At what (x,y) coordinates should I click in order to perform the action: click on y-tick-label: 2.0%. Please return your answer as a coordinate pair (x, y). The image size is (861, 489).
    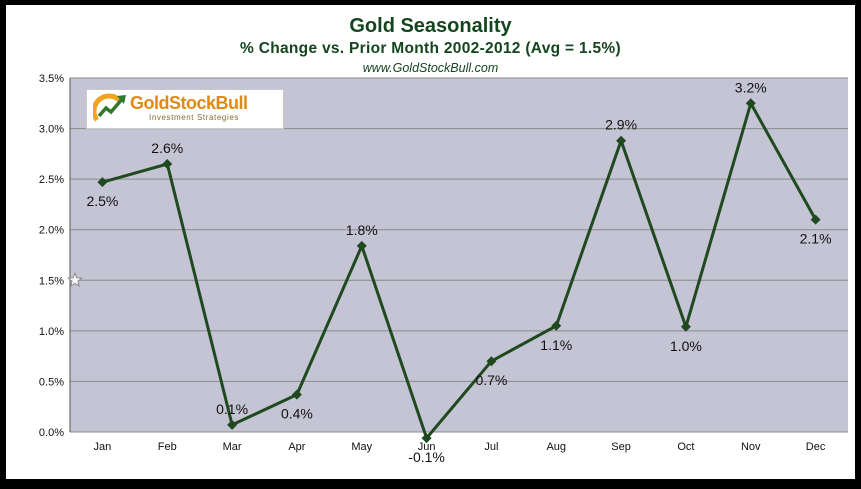
    Looking at the image, I should click on (51, 231).